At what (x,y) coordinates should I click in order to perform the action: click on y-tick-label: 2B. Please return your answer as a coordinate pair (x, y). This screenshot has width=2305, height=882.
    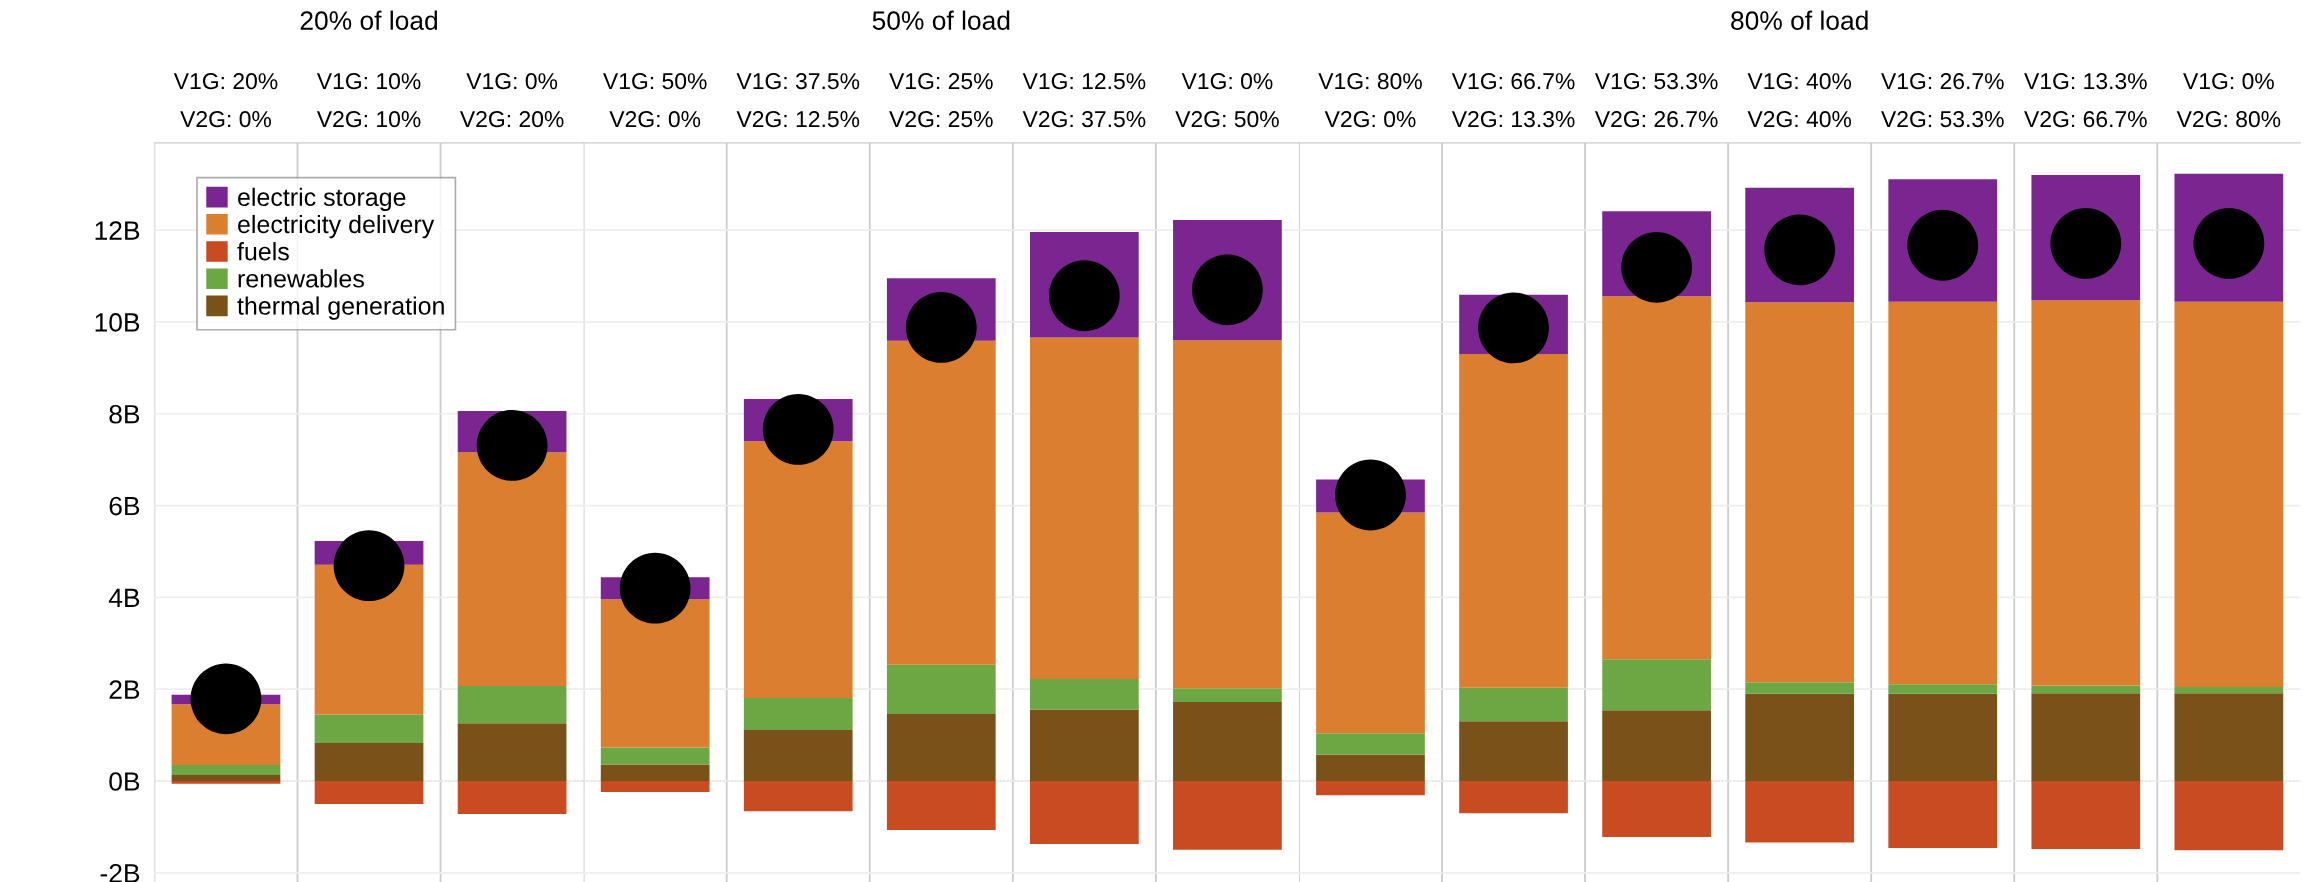
    Looking at the image, I should click on (124, 689).